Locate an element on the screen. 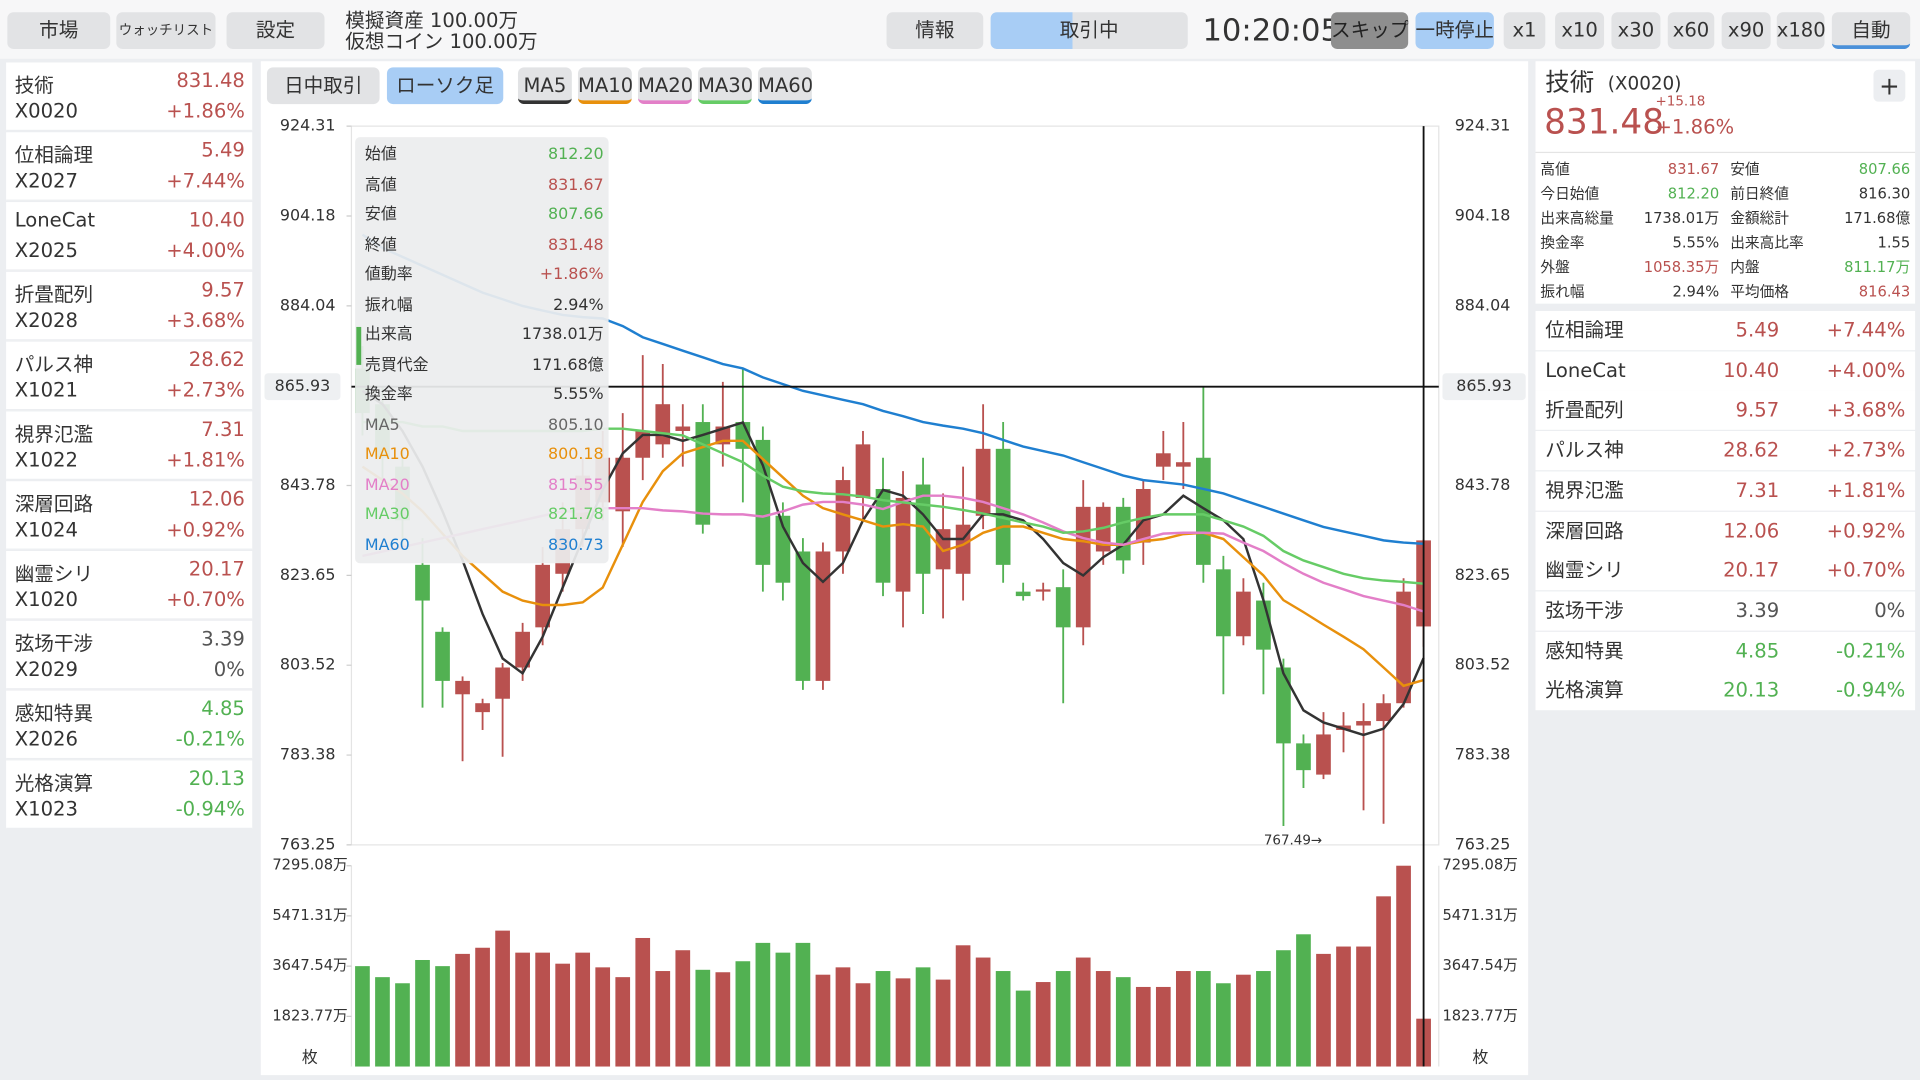 This screenshot has height=1080, width=1920. y-tick-label: 783.38 is located at coordinates (308, 754).